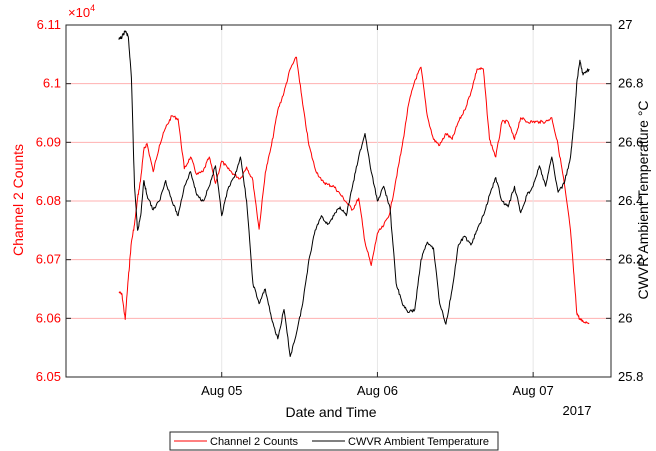  What do you see at coordinates (625, 24) in the screenshot?
I see `right-tick-label: 27` at bounding box center [625, 24].